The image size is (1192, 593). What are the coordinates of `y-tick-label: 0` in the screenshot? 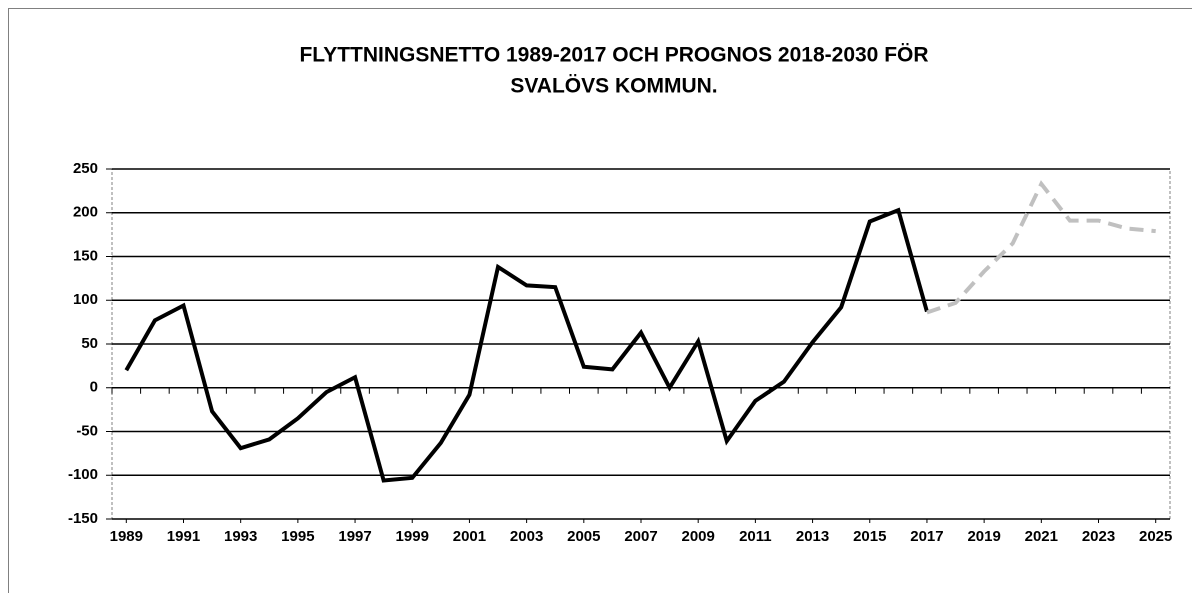 It's located at (94, 387).